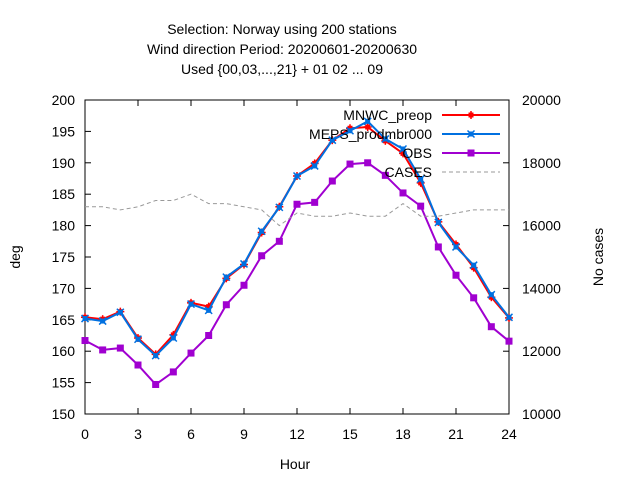 Image resolution: width=640 pixels, height=480 pixels. What do you see at coordinates (282, 29) in the screenshot?
I see `title-line-1: Selection: Norway using 200 stations` at bounding box center [282, 29].